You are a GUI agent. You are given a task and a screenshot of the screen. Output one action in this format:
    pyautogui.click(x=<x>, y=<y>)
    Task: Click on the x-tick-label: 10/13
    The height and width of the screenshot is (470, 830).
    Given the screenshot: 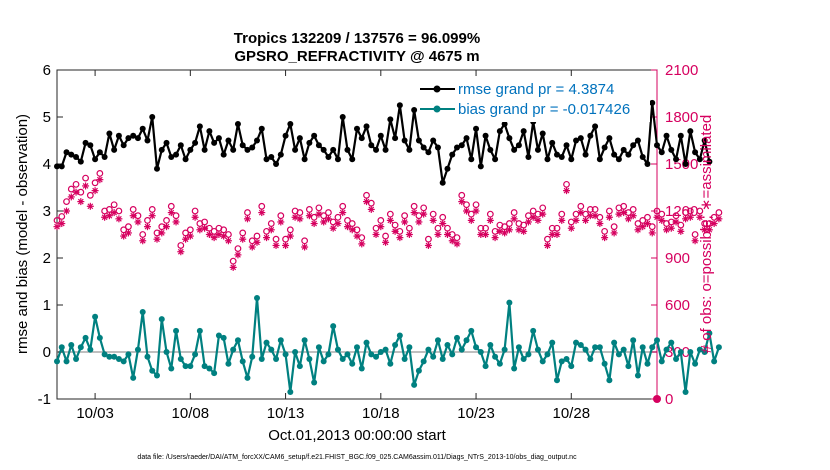 What is the action you would take?
    pyautogui.click(x=286, y=413)
    